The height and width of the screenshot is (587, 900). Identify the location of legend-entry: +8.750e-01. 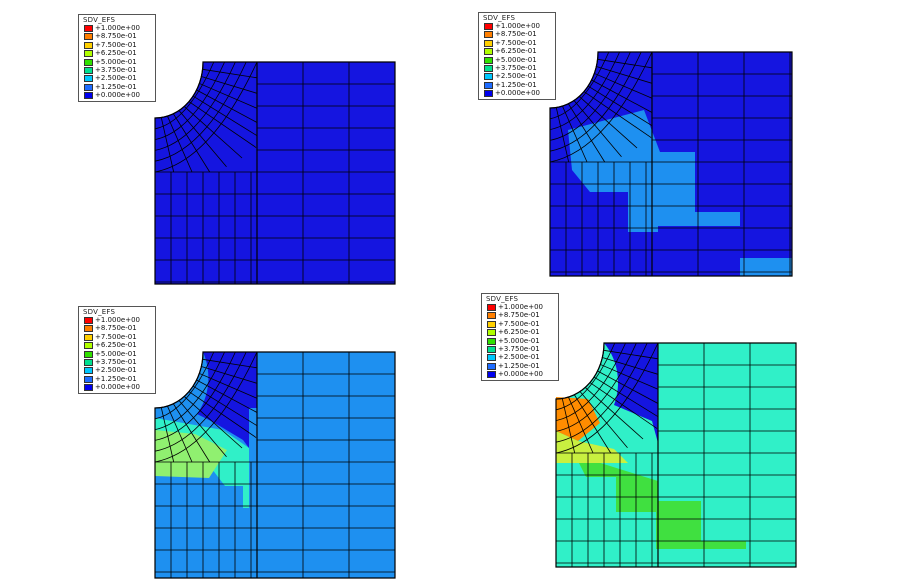
(110, 36).